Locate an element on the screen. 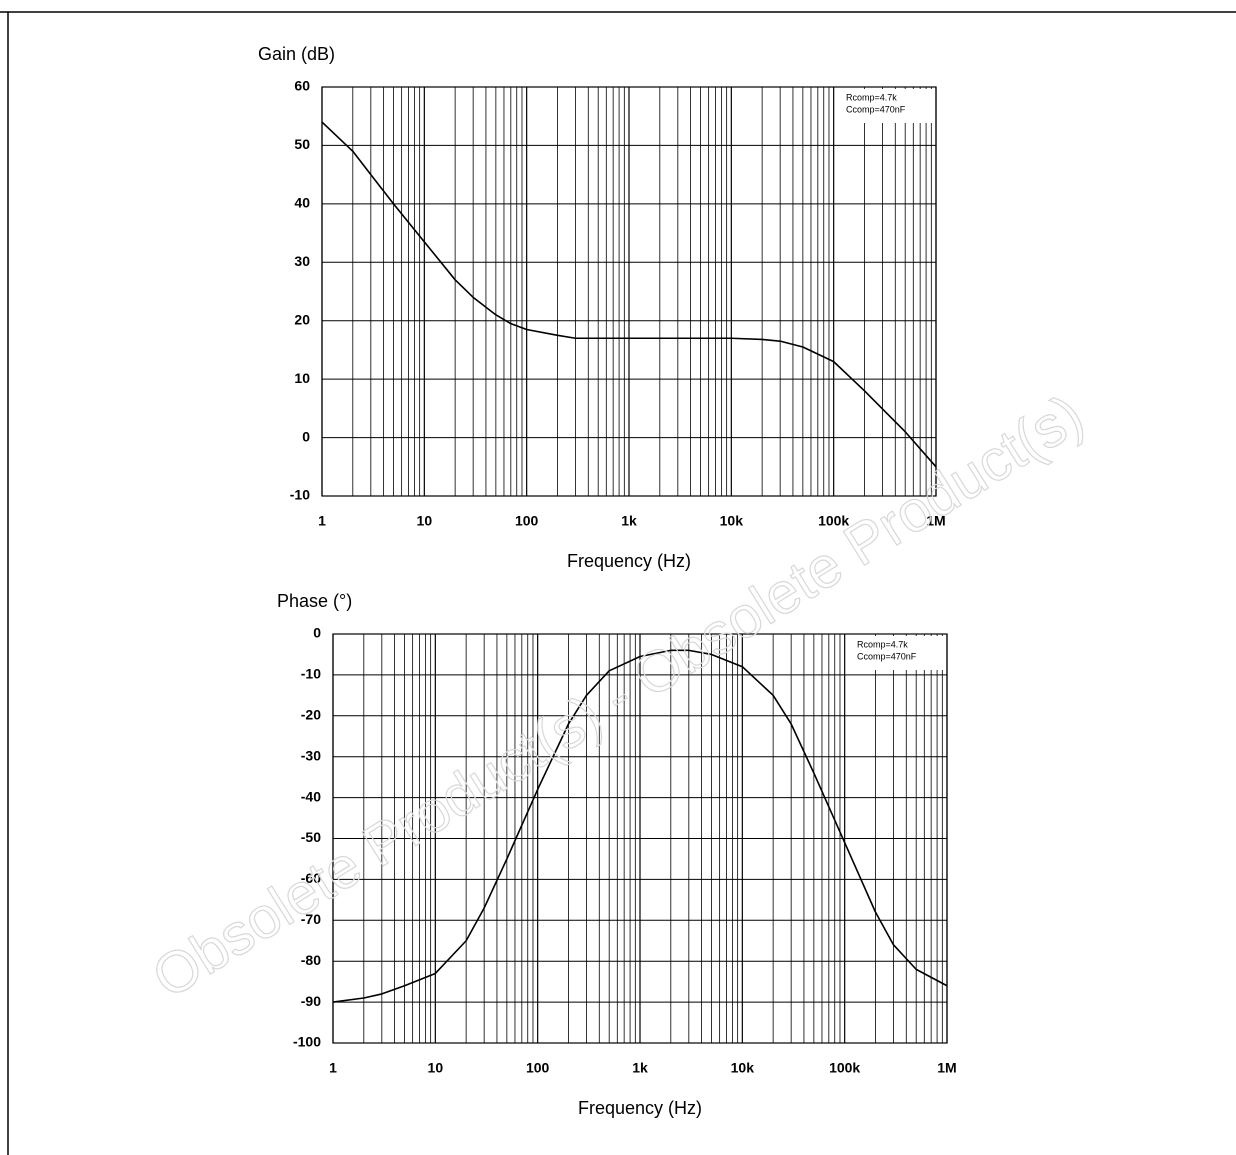 The width and height of the screenshot is (1236, 1155). y-tick-label: 20 is located at coordinates (302, 319).